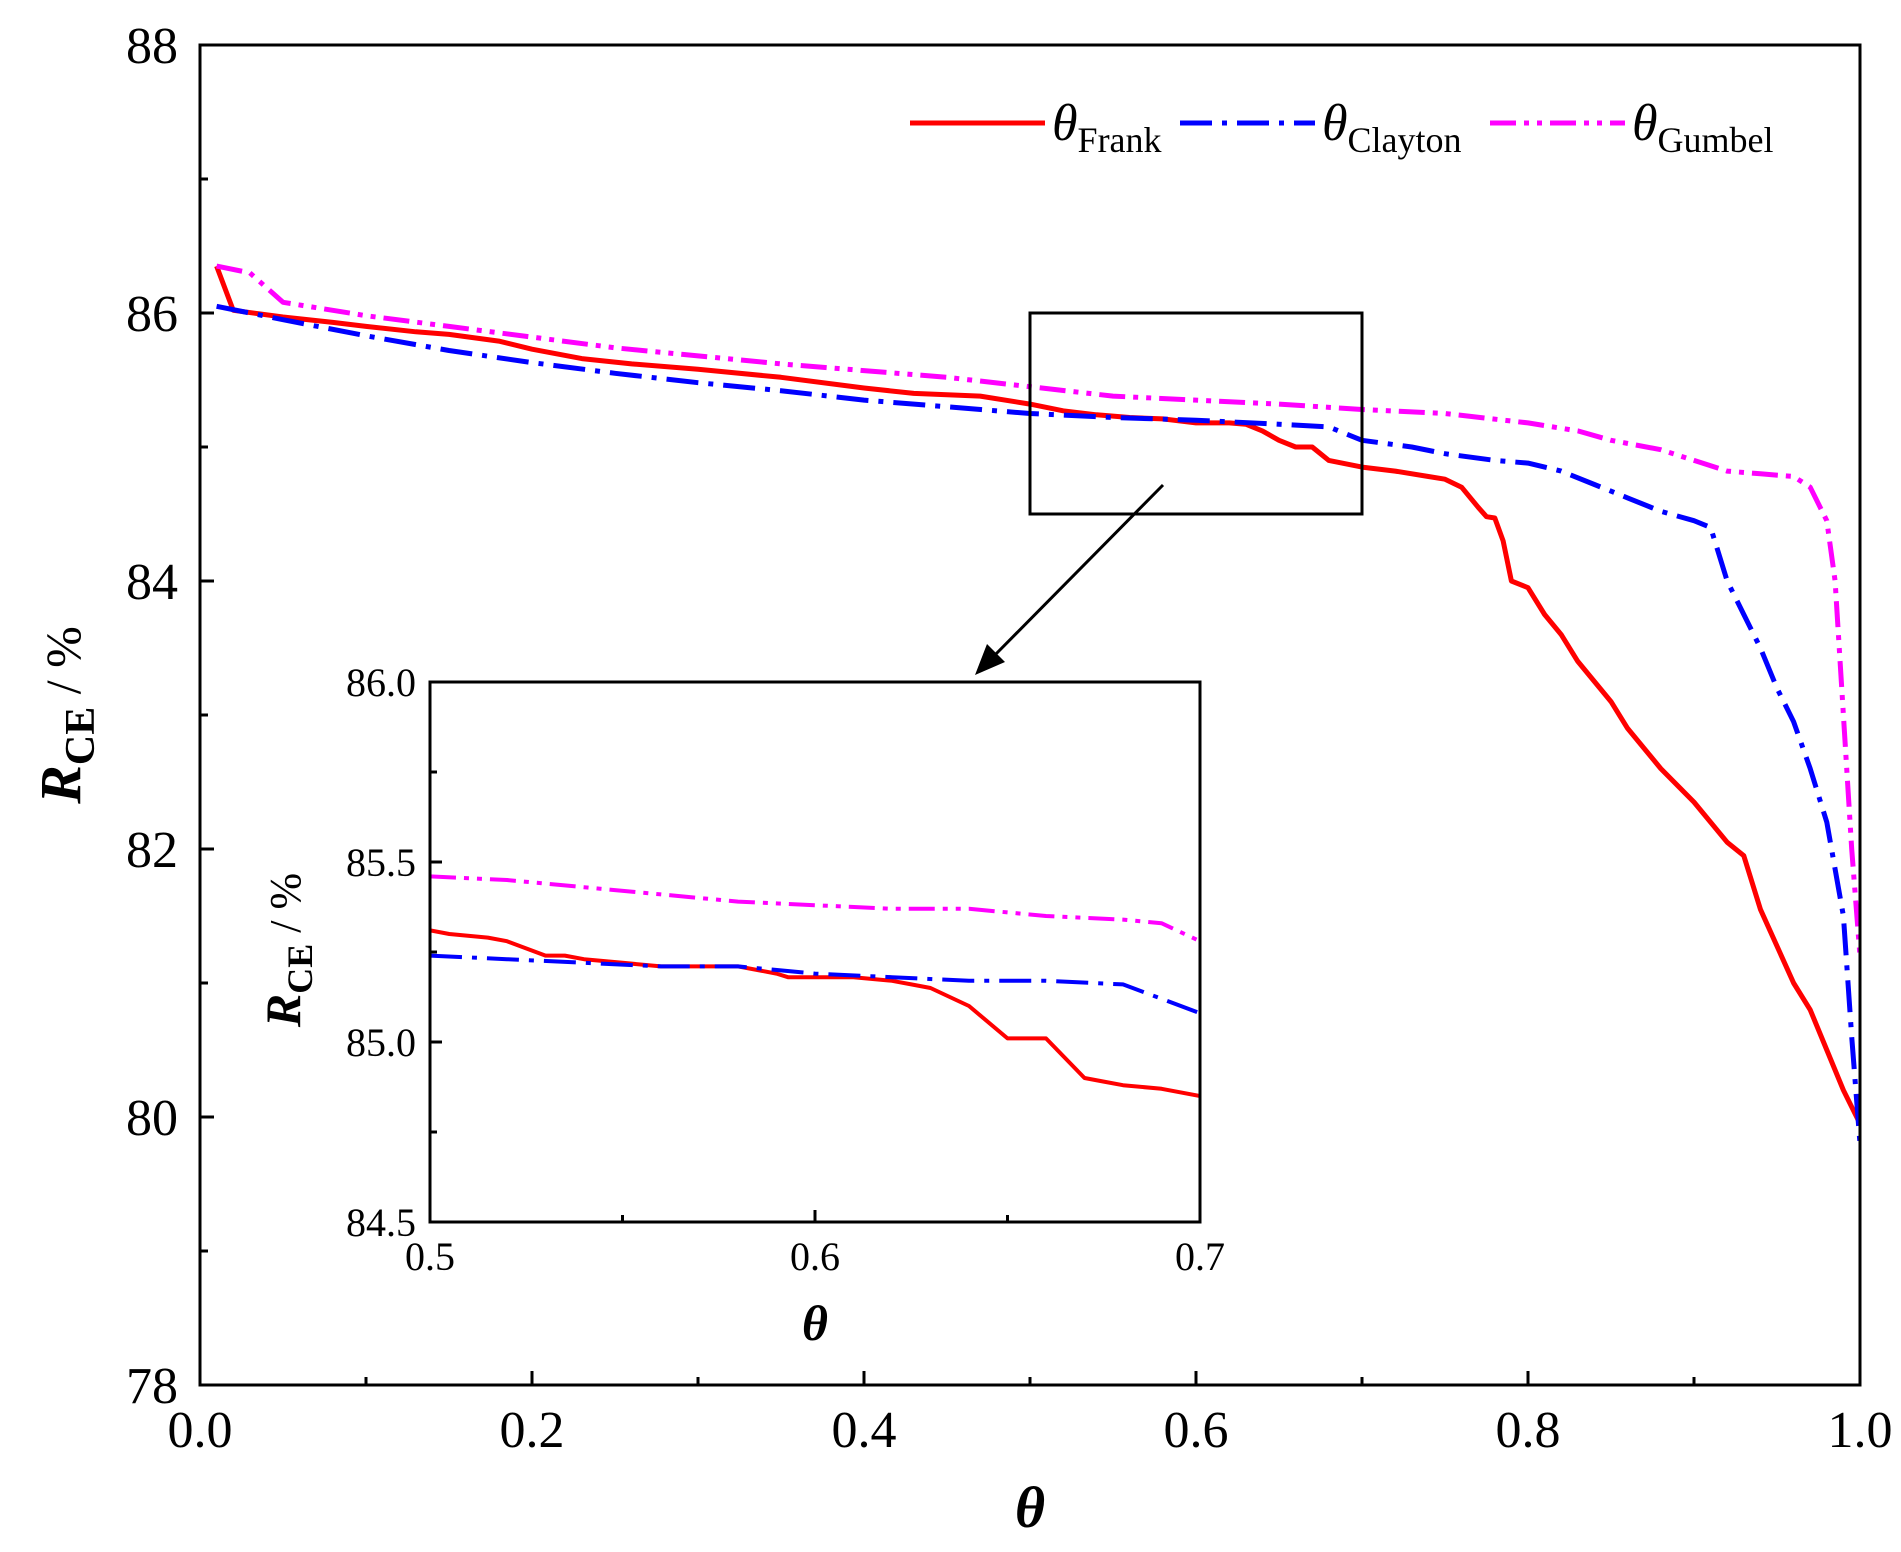 The image size is (1901, 1552). I want to click on legend-label-frank: θFrank, so click(1107, 127).